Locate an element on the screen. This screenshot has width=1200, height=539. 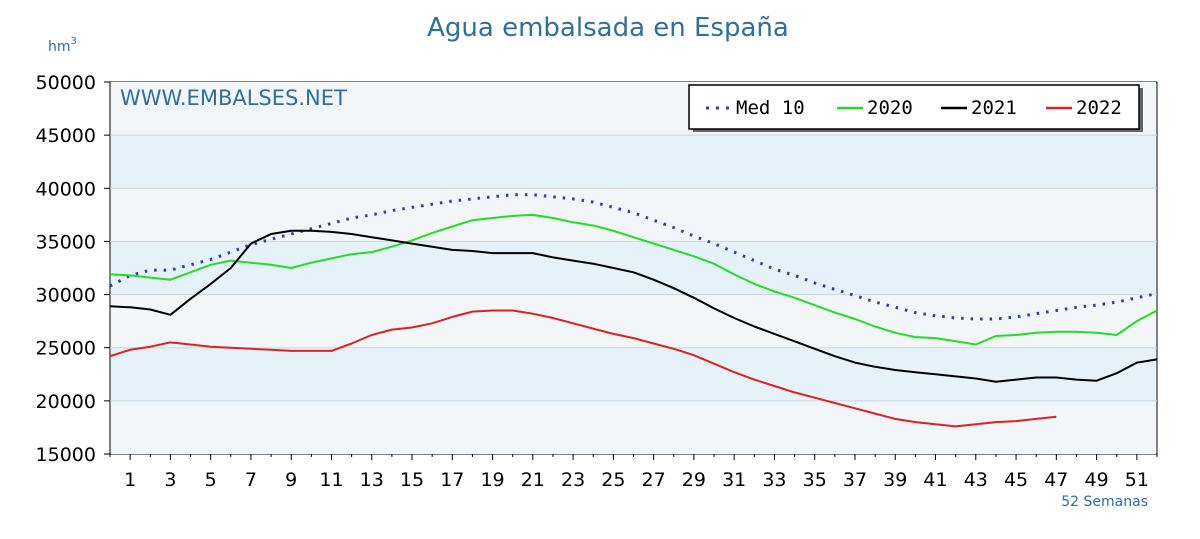
y-tick-label: 25000 is located at coordinates (66, 349).